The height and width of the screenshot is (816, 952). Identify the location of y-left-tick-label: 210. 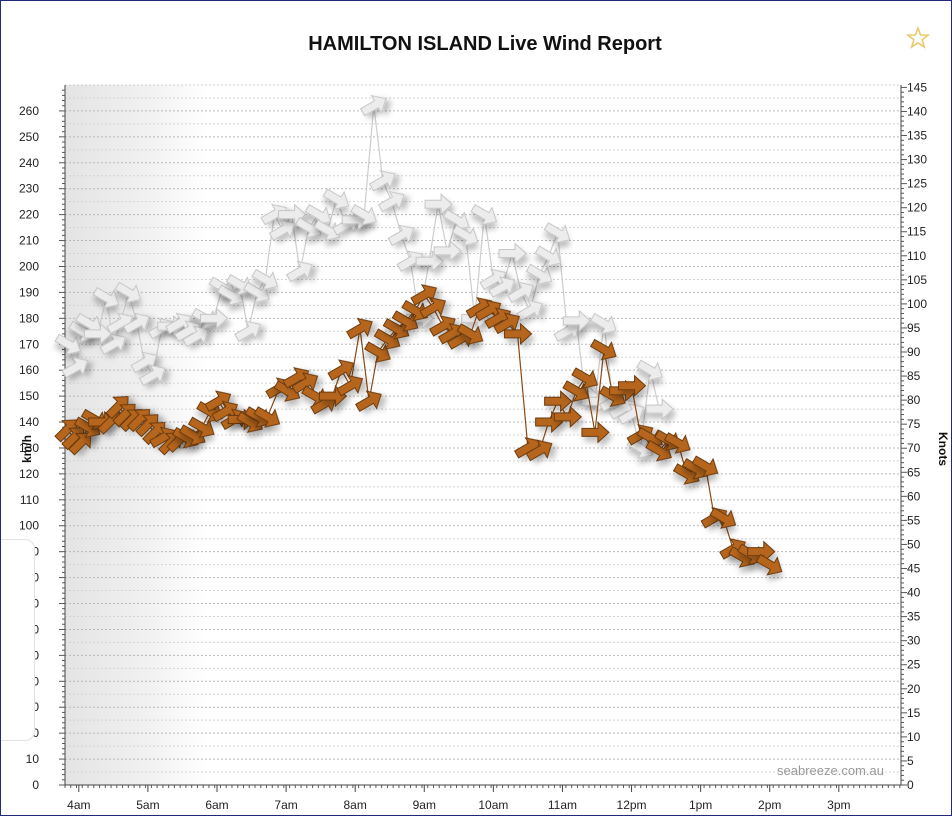
(29, 241).